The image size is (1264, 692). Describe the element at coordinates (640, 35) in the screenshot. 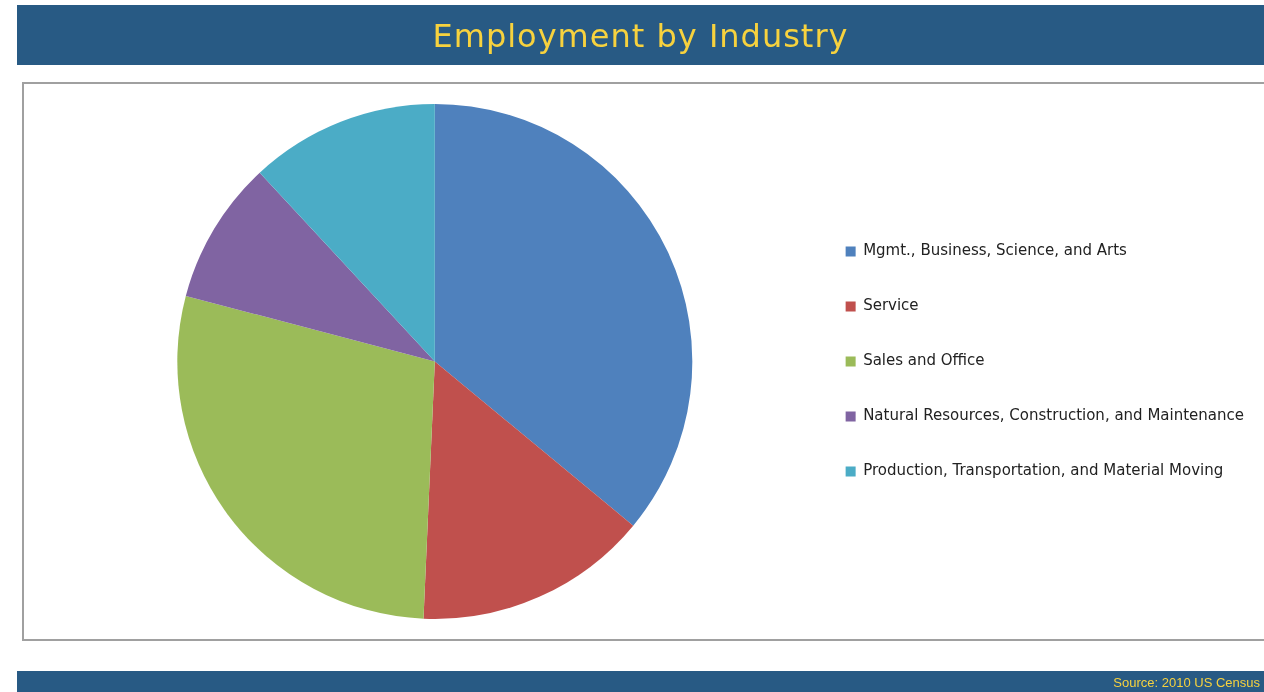

I see `chart-title: Employment by Industry` at that location.